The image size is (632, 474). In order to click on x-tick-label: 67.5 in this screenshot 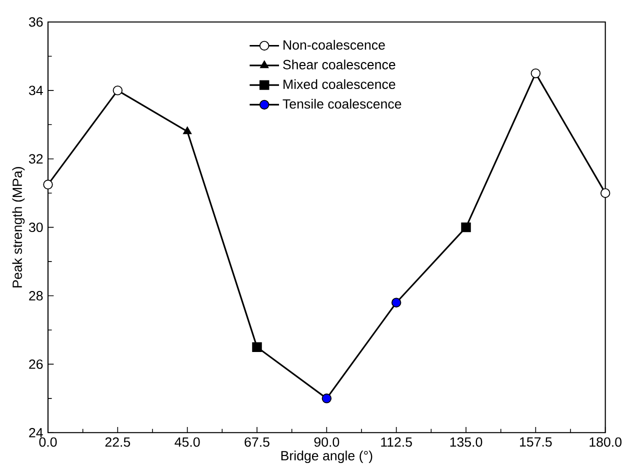, I will do `click(257, 442)`.